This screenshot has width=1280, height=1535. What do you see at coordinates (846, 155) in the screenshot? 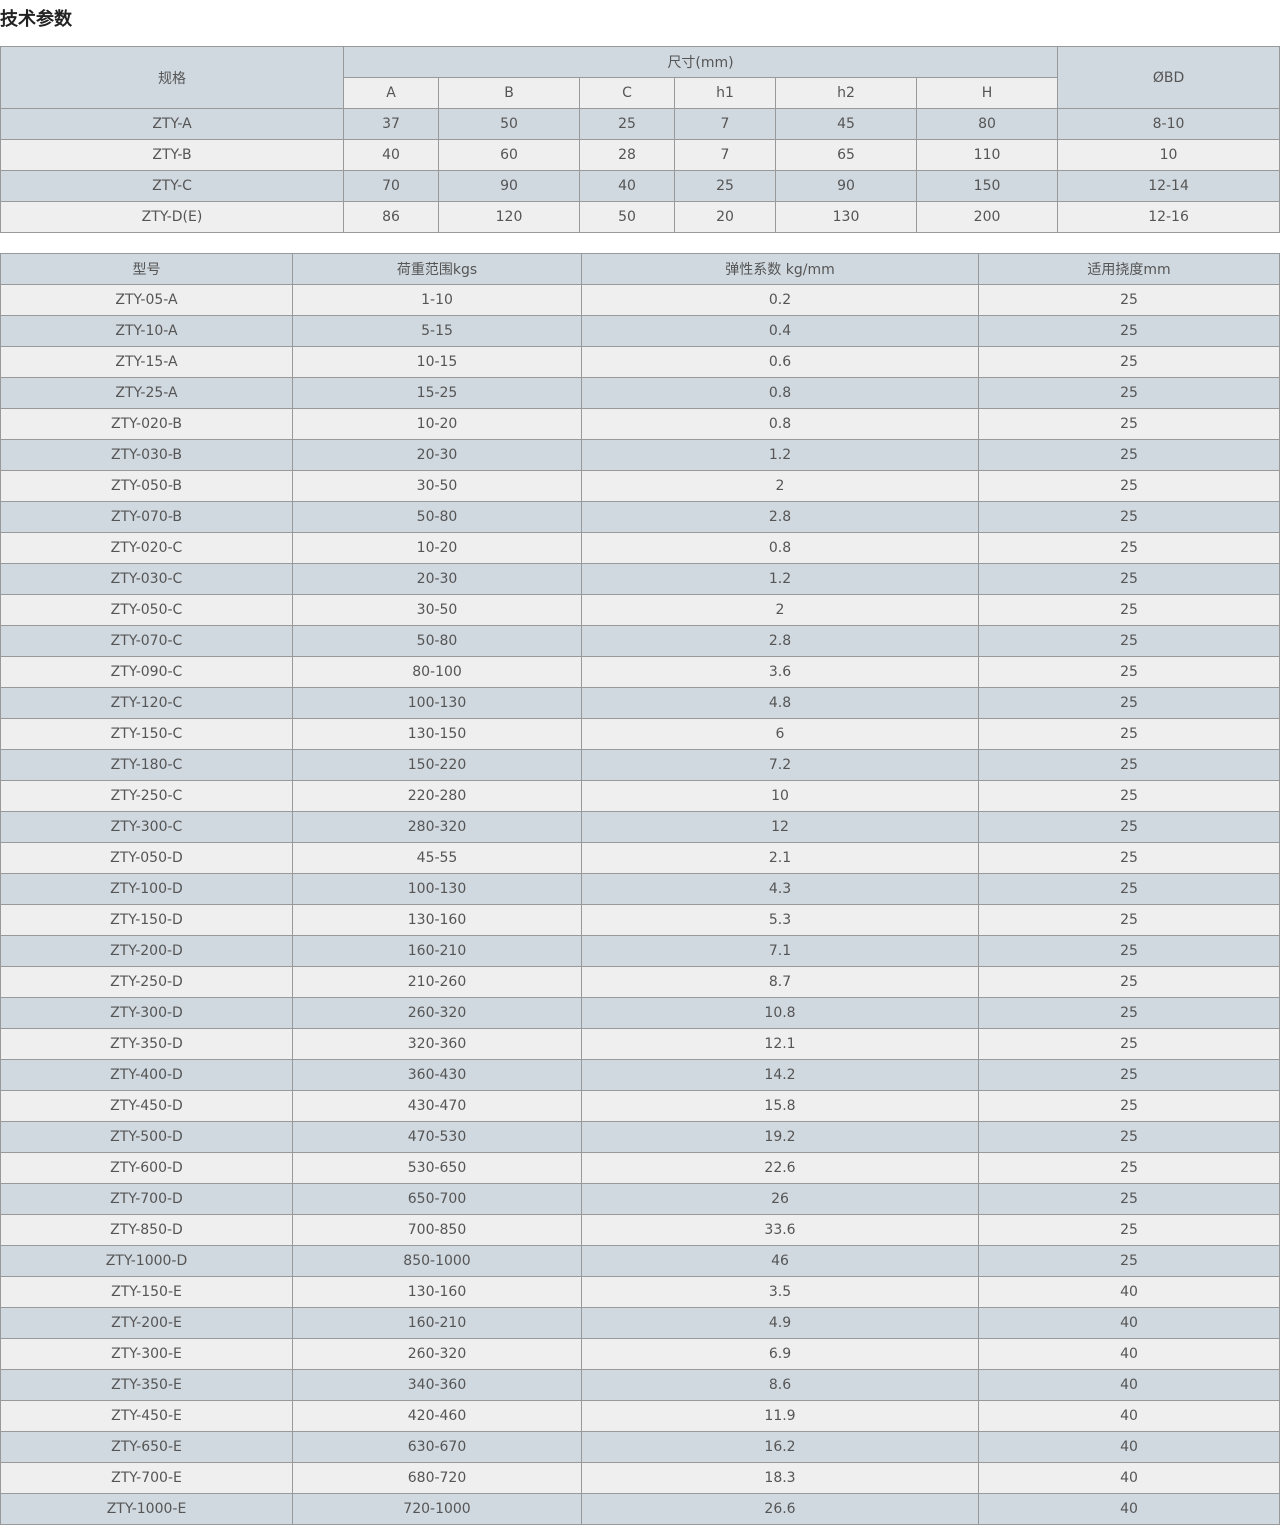
I see `table-cell: 65` at bounding box center [846, 155].